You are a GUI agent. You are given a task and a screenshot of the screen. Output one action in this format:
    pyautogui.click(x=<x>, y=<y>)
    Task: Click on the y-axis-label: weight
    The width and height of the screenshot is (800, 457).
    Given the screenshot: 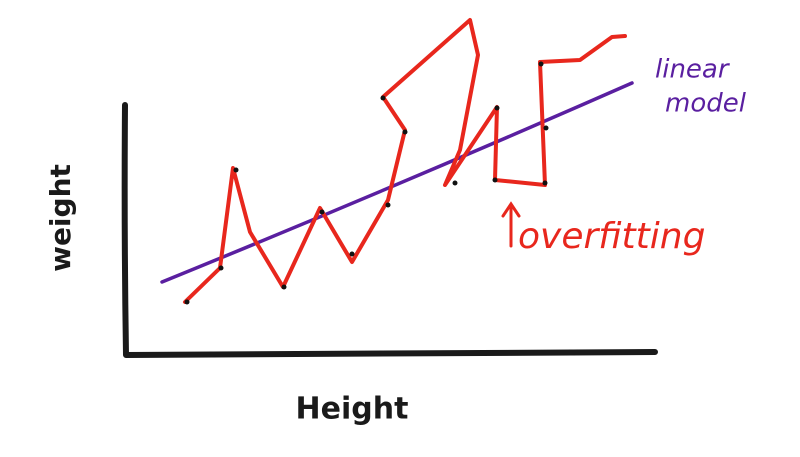 What is the action you would take?
    pyautogui.click(x=60, y=218)
    